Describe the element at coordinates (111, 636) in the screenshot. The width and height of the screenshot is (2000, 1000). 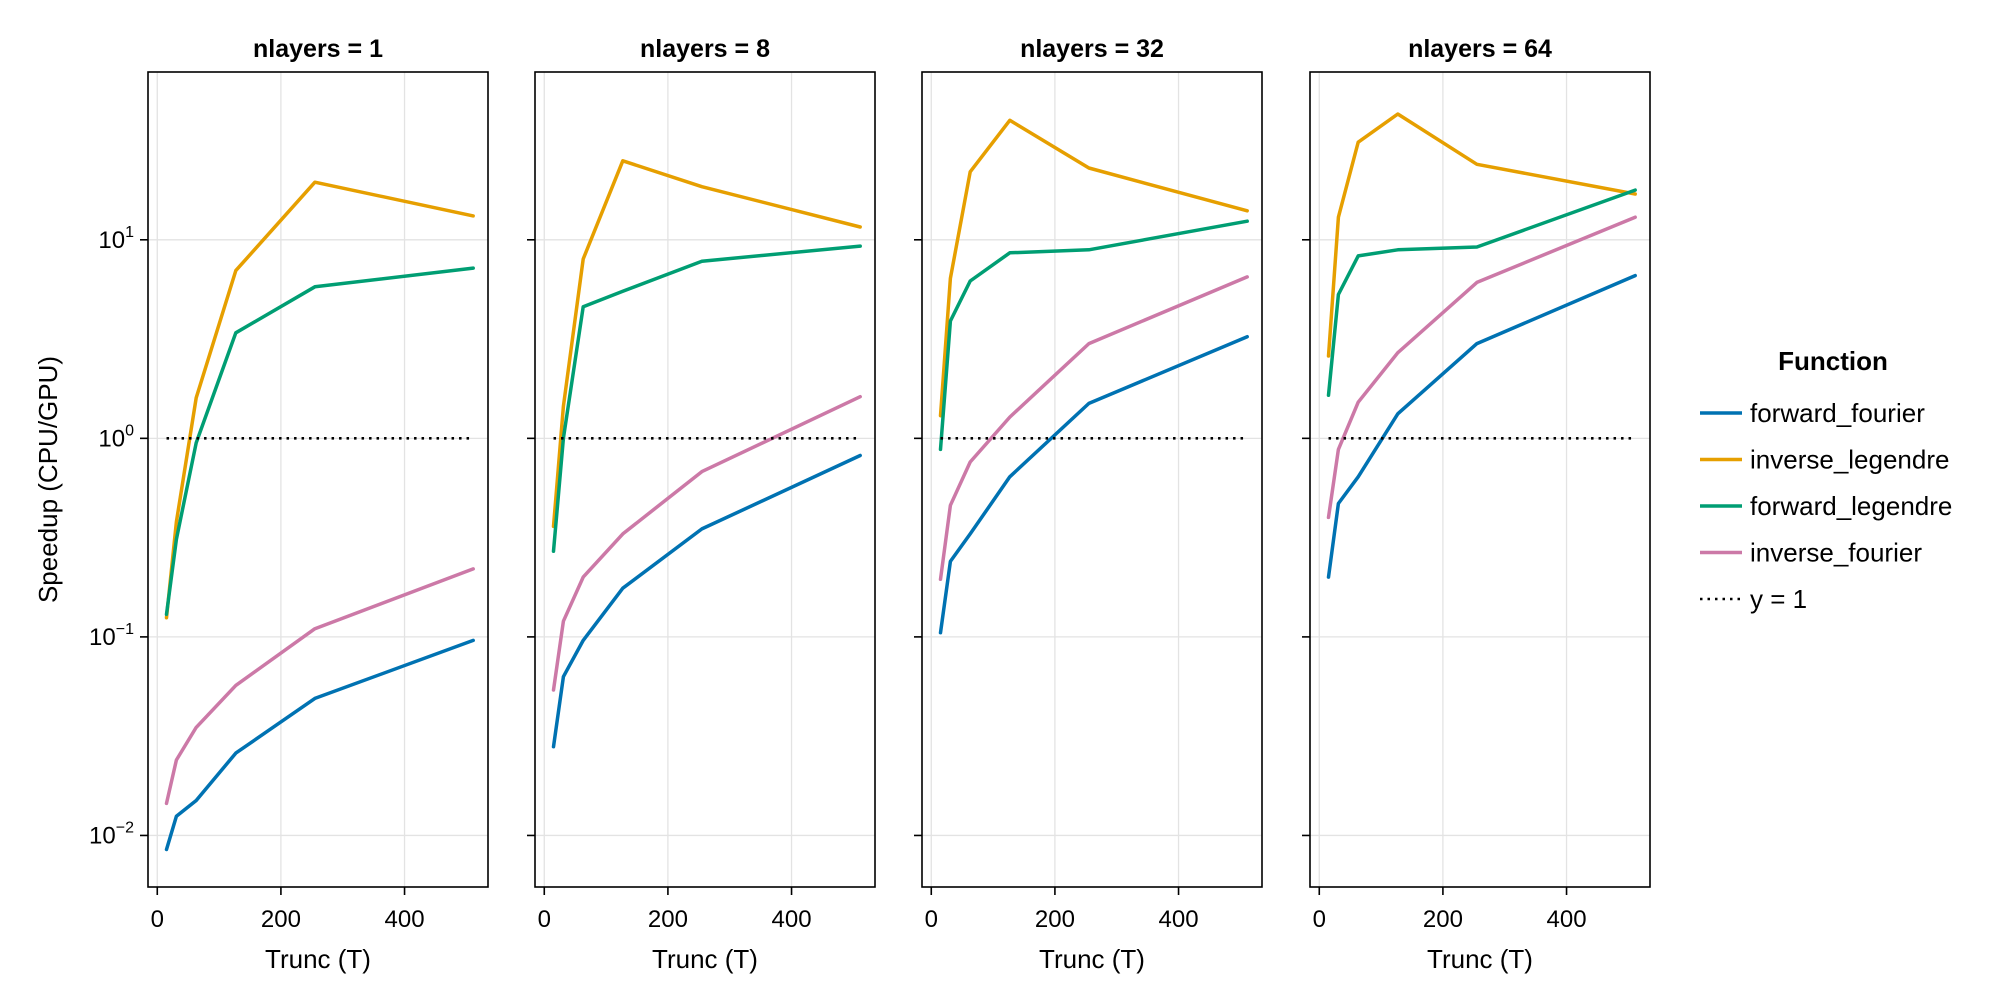
I see `y-tick-label: 10⁻¹` at that location.